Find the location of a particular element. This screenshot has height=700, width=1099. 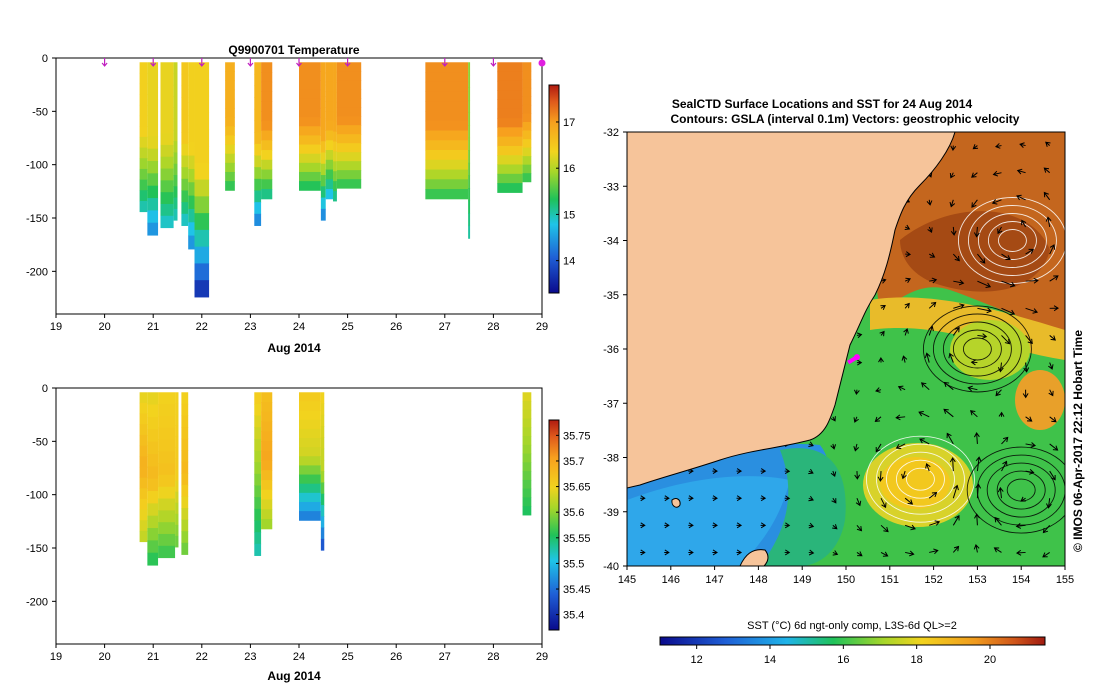

map-x-tick-label: 149 is located at coordinates (802, 580).